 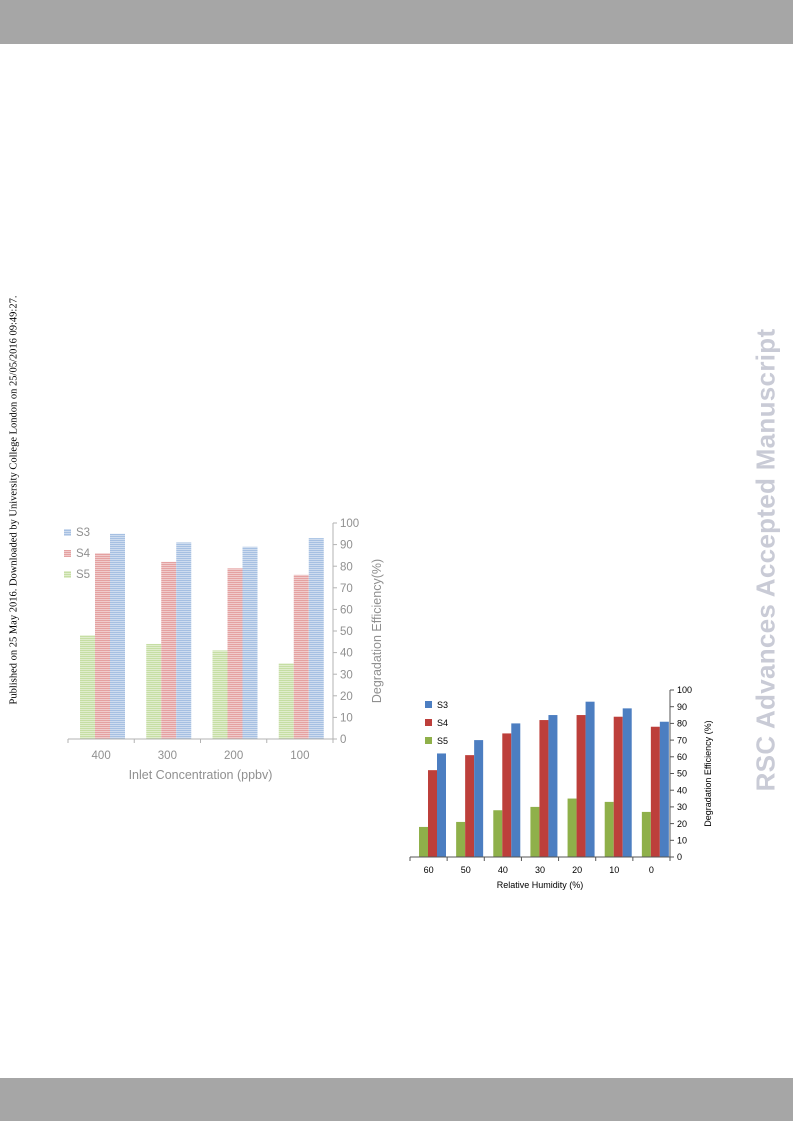 I want to click on y-axis-title: Degradation Efficiency (%), so click(x=708, y=773).